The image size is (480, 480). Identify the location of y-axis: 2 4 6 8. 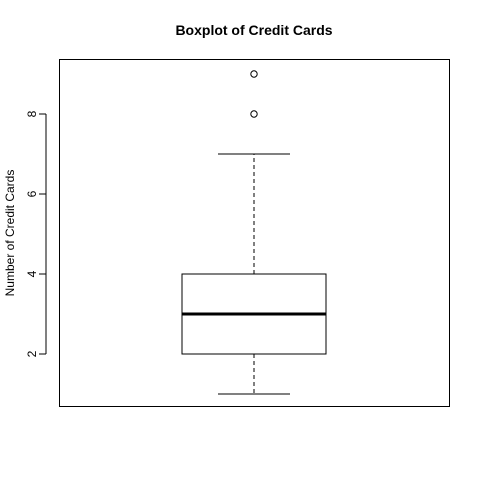
(36, 233).